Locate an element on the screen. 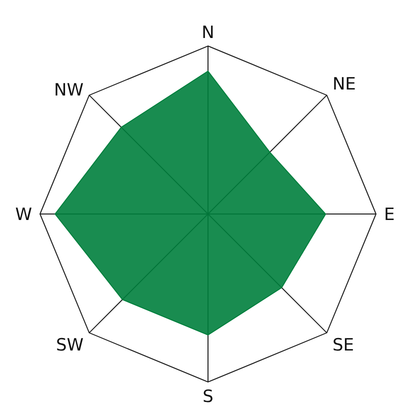 The height and width of the screenshot is (416, 403). spoke-label: NW is located at coordinates (69, 90).